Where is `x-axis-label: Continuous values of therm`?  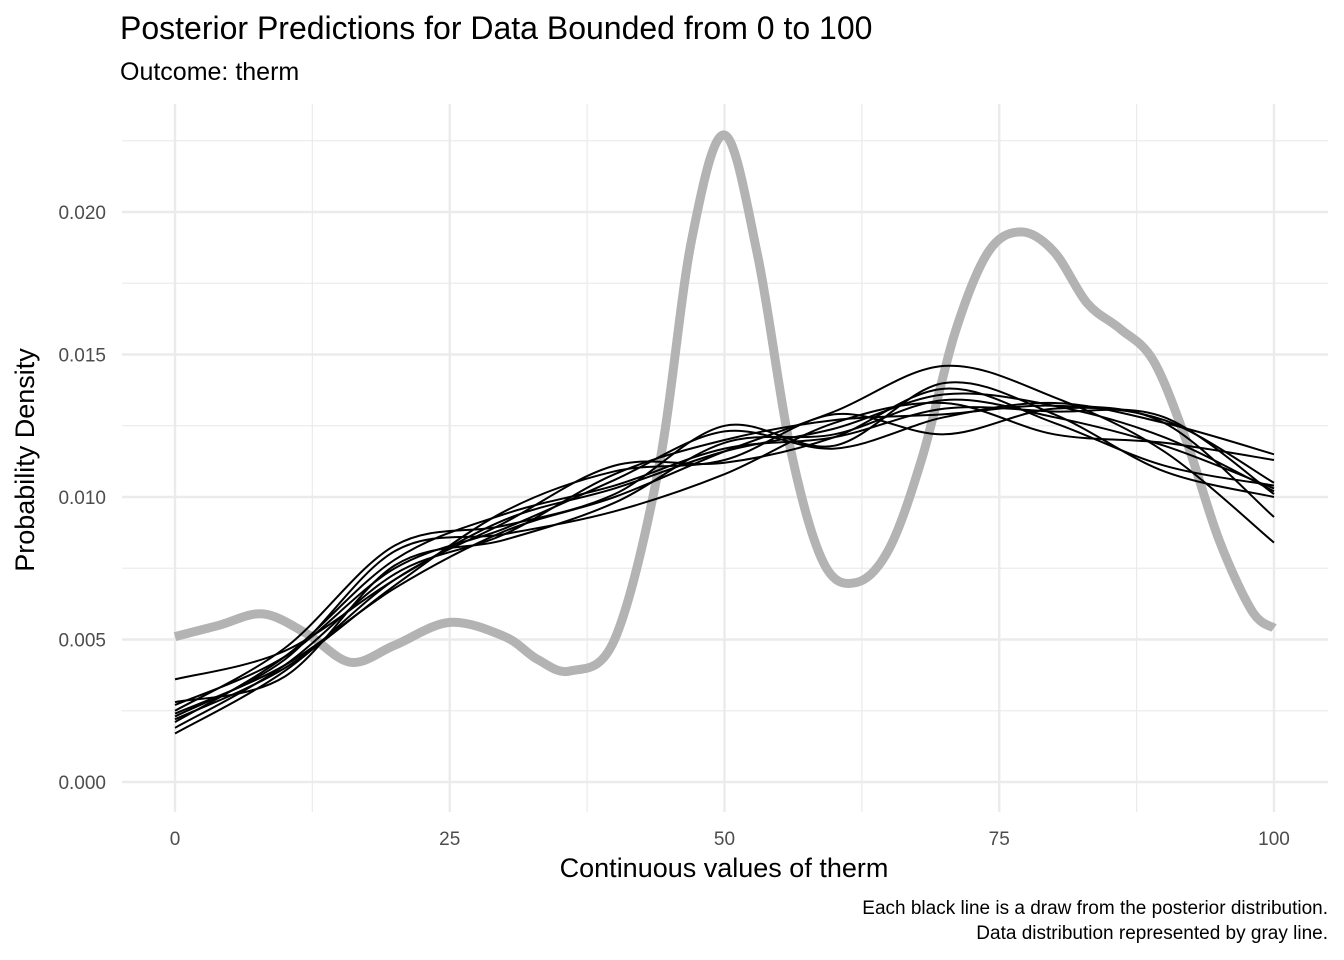 x-axis-label: Continuous values of therm is located at coordinates (724, 868).